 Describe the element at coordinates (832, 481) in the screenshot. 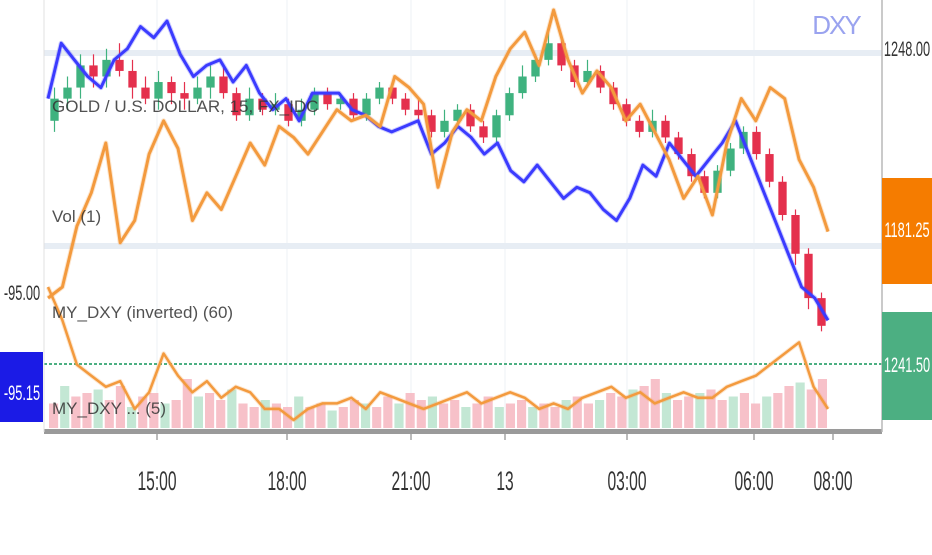

I see `time-tick-label: 08:00` at that location.